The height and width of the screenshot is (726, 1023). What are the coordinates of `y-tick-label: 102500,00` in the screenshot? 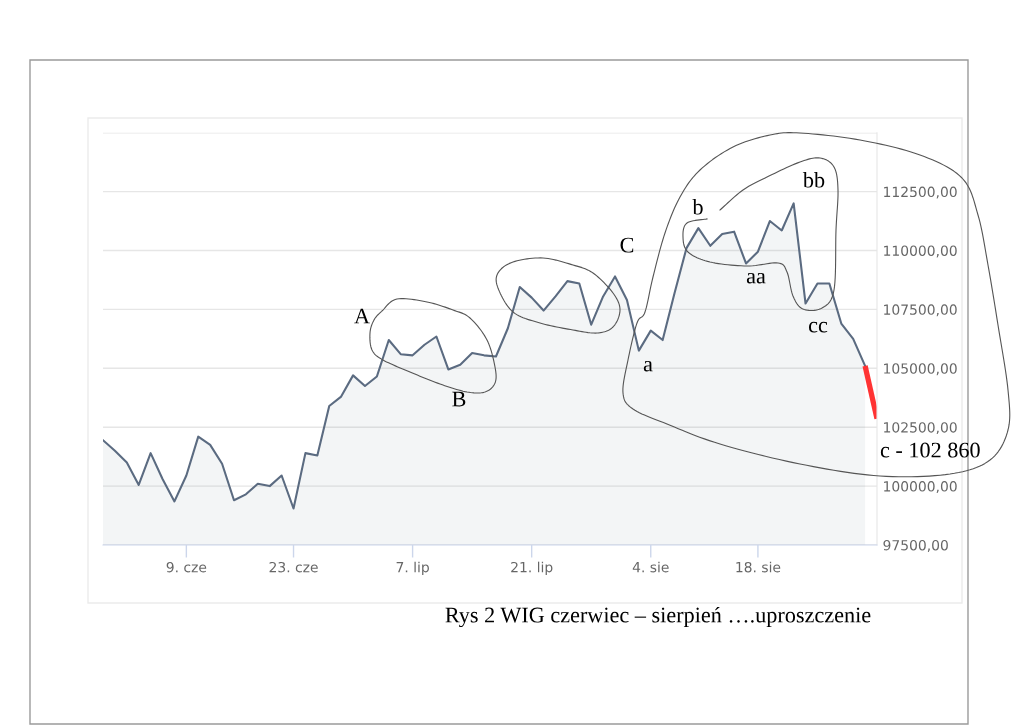 It's located at (920, 428).